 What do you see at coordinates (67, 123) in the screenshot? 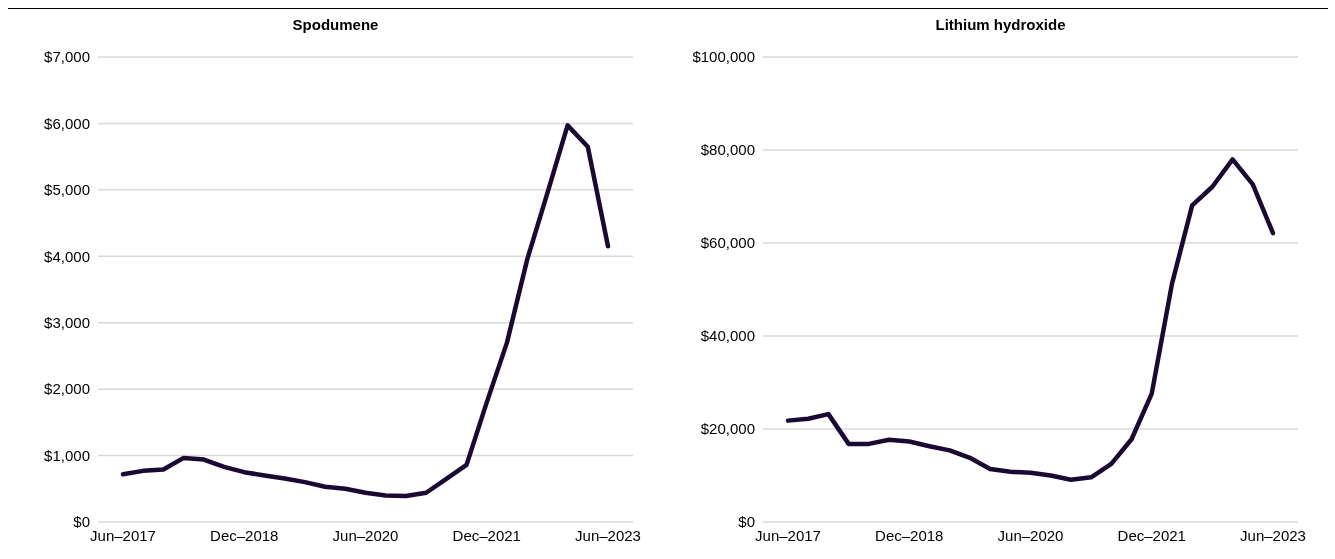
I see `y-tick-label: $6,000` at bounding box center [67, 123].